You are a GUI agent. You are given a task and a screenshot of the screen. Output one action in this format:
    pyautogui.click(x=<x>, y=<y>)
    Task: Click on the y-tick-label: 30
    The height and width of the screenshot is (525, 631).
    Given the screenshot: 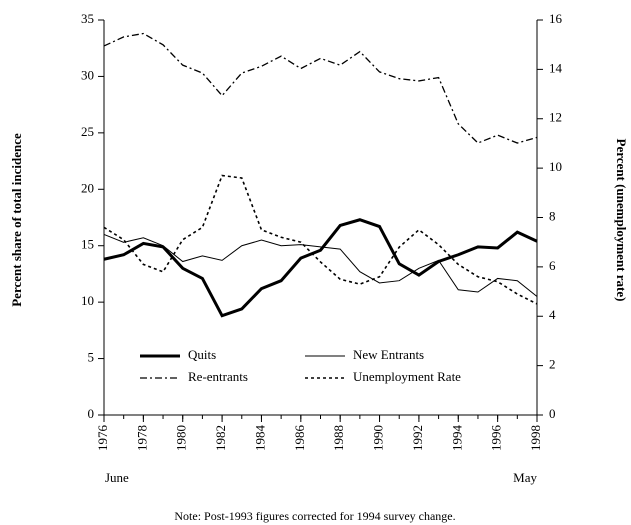 What is the action you would take?
    pyautogui.click(x=87, y=74)
    